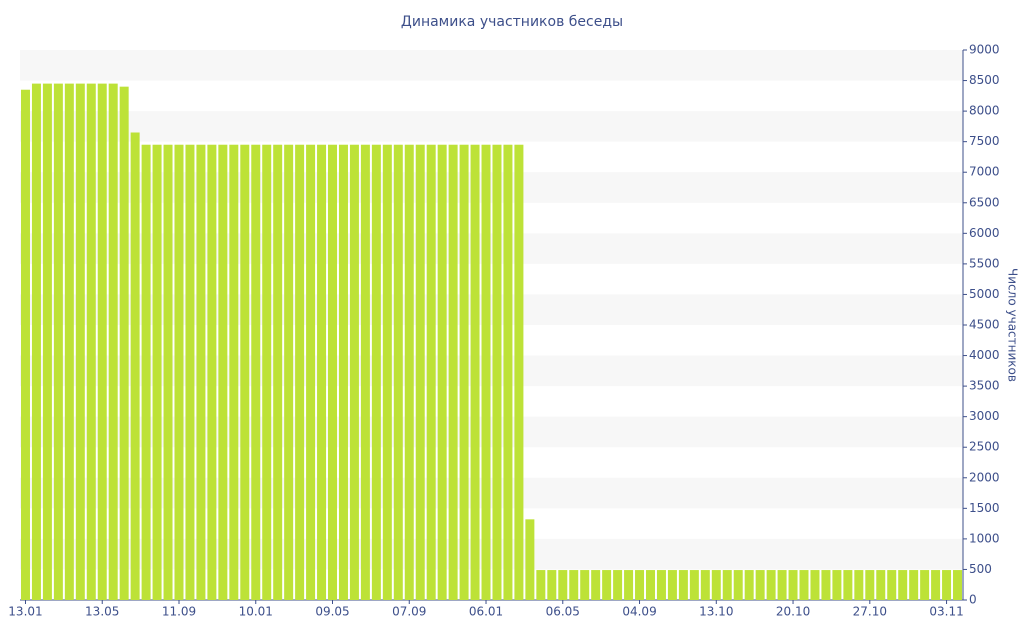 The width and height of the screenshot is (1024, 640). I want to click on y-tick-label: 6000, so click(984, 233).